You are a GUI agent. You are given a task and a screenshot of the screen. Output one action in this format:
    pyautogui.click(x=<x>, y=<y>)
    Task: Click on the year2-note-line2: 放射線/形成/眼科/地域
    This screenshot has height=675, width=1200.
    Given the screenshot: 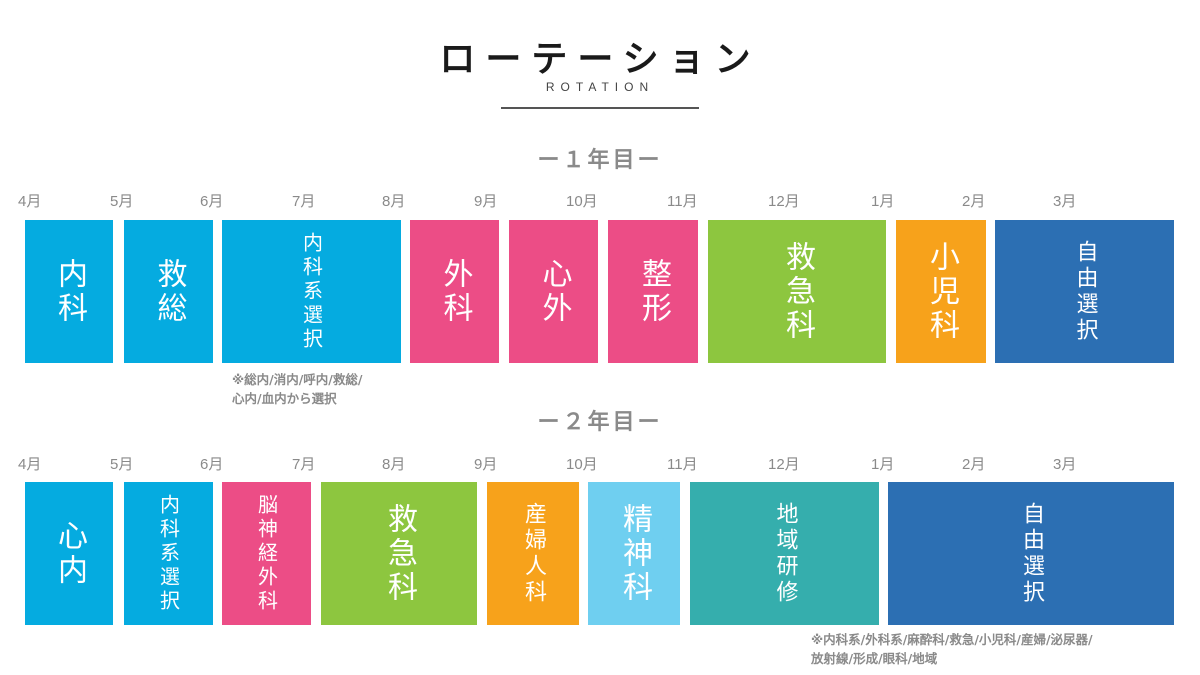 What is the action you would take?
    pyautogui.click(x=874, y=658)
    